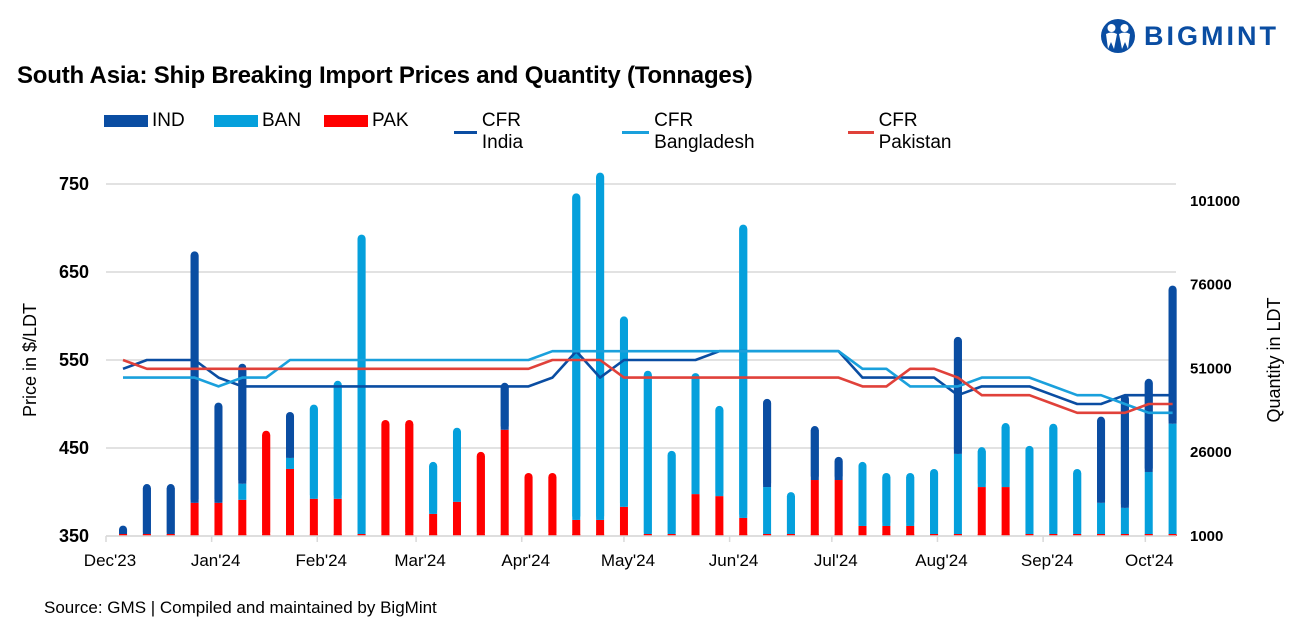 Image resolution: width=1303 pixels, height=641 pixels. What do you see at coordinates (419, 560) in the screenshot?
I see `x-tick-label: Mar'24` at bounding box center [419, 560].